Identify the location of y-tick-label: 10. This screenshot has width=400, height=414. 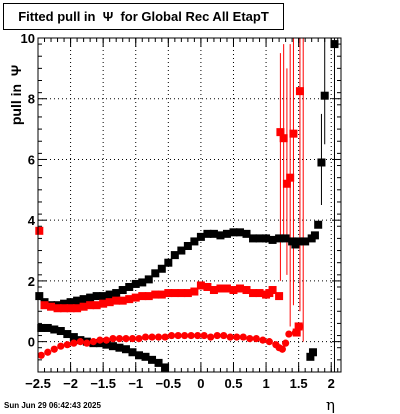
(28, 38).